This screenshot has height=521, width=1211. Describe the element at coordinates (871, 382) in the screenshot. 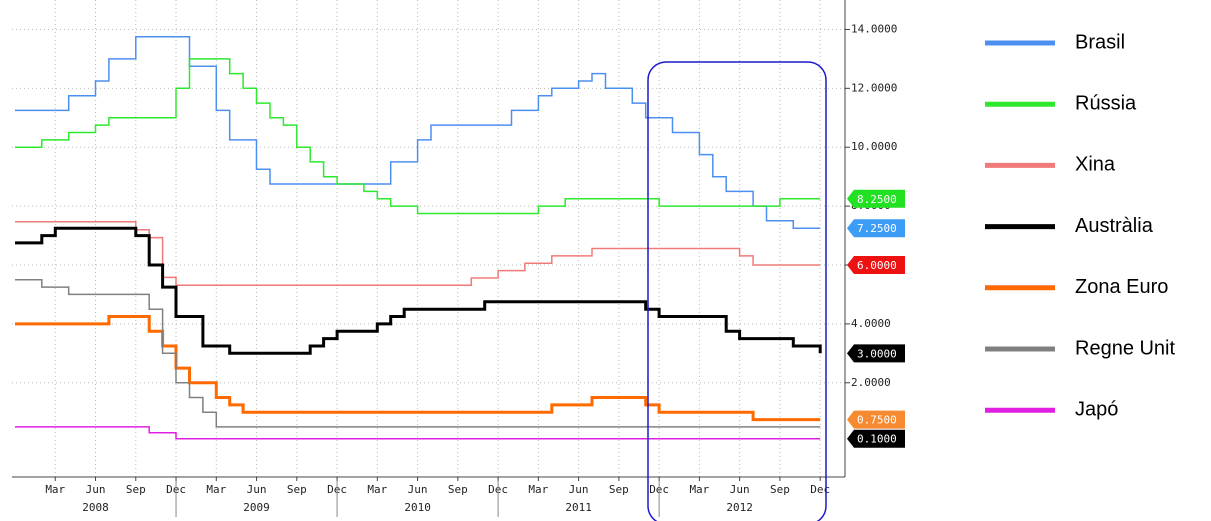

I see `y-tick-label: 2.0000` at that location.